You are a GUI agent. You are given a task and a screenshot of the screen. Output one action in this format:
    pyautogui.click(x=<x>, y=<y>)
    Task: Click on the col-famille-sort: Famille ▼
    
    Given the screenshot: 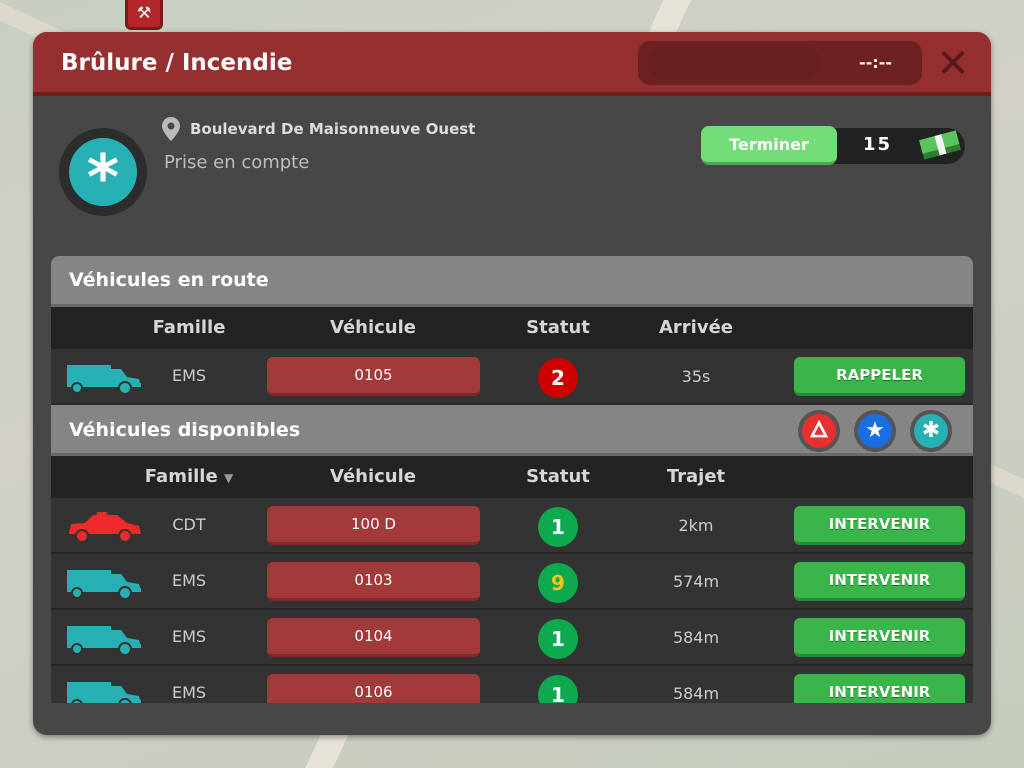 What is the action you would take?
    pyautogui.click(x=189, y=476)
    